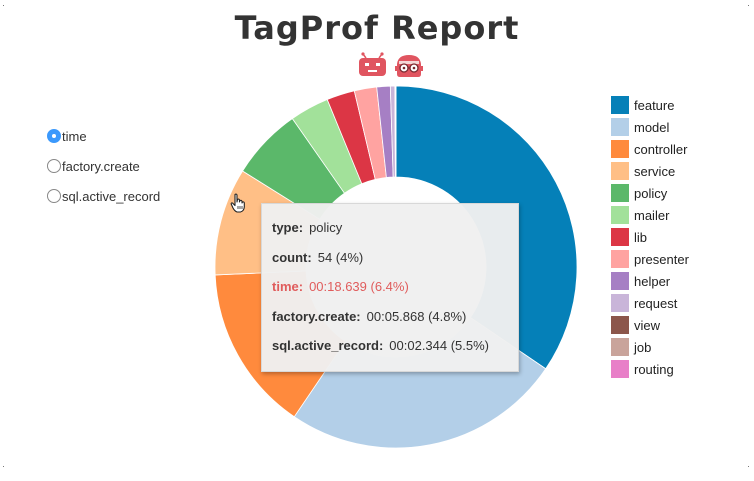  What do you see at coordinates (292, 257) in the screenshot?
I see `tooltip-key: count:` at bounding box center [292, 257].